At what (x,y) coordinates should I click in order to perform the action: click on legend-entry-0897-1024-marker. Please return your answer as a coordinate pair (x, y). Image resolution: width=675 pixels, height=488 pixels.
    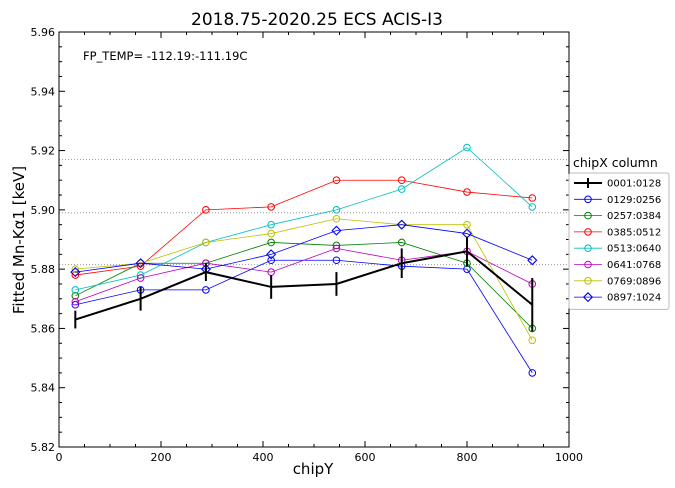
    Looking at the image, I should click on (588, 297).